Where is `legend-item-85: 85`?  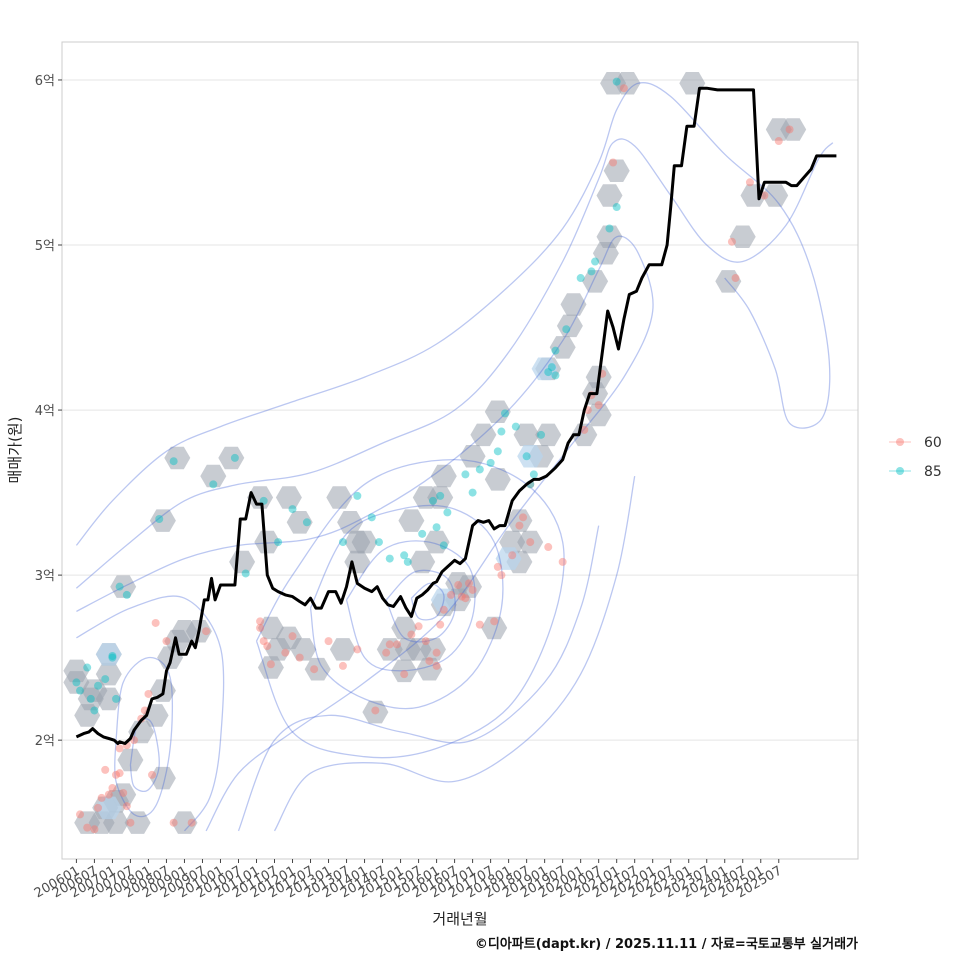 legend-item-85: 85 is located at coordinates (915, 472).